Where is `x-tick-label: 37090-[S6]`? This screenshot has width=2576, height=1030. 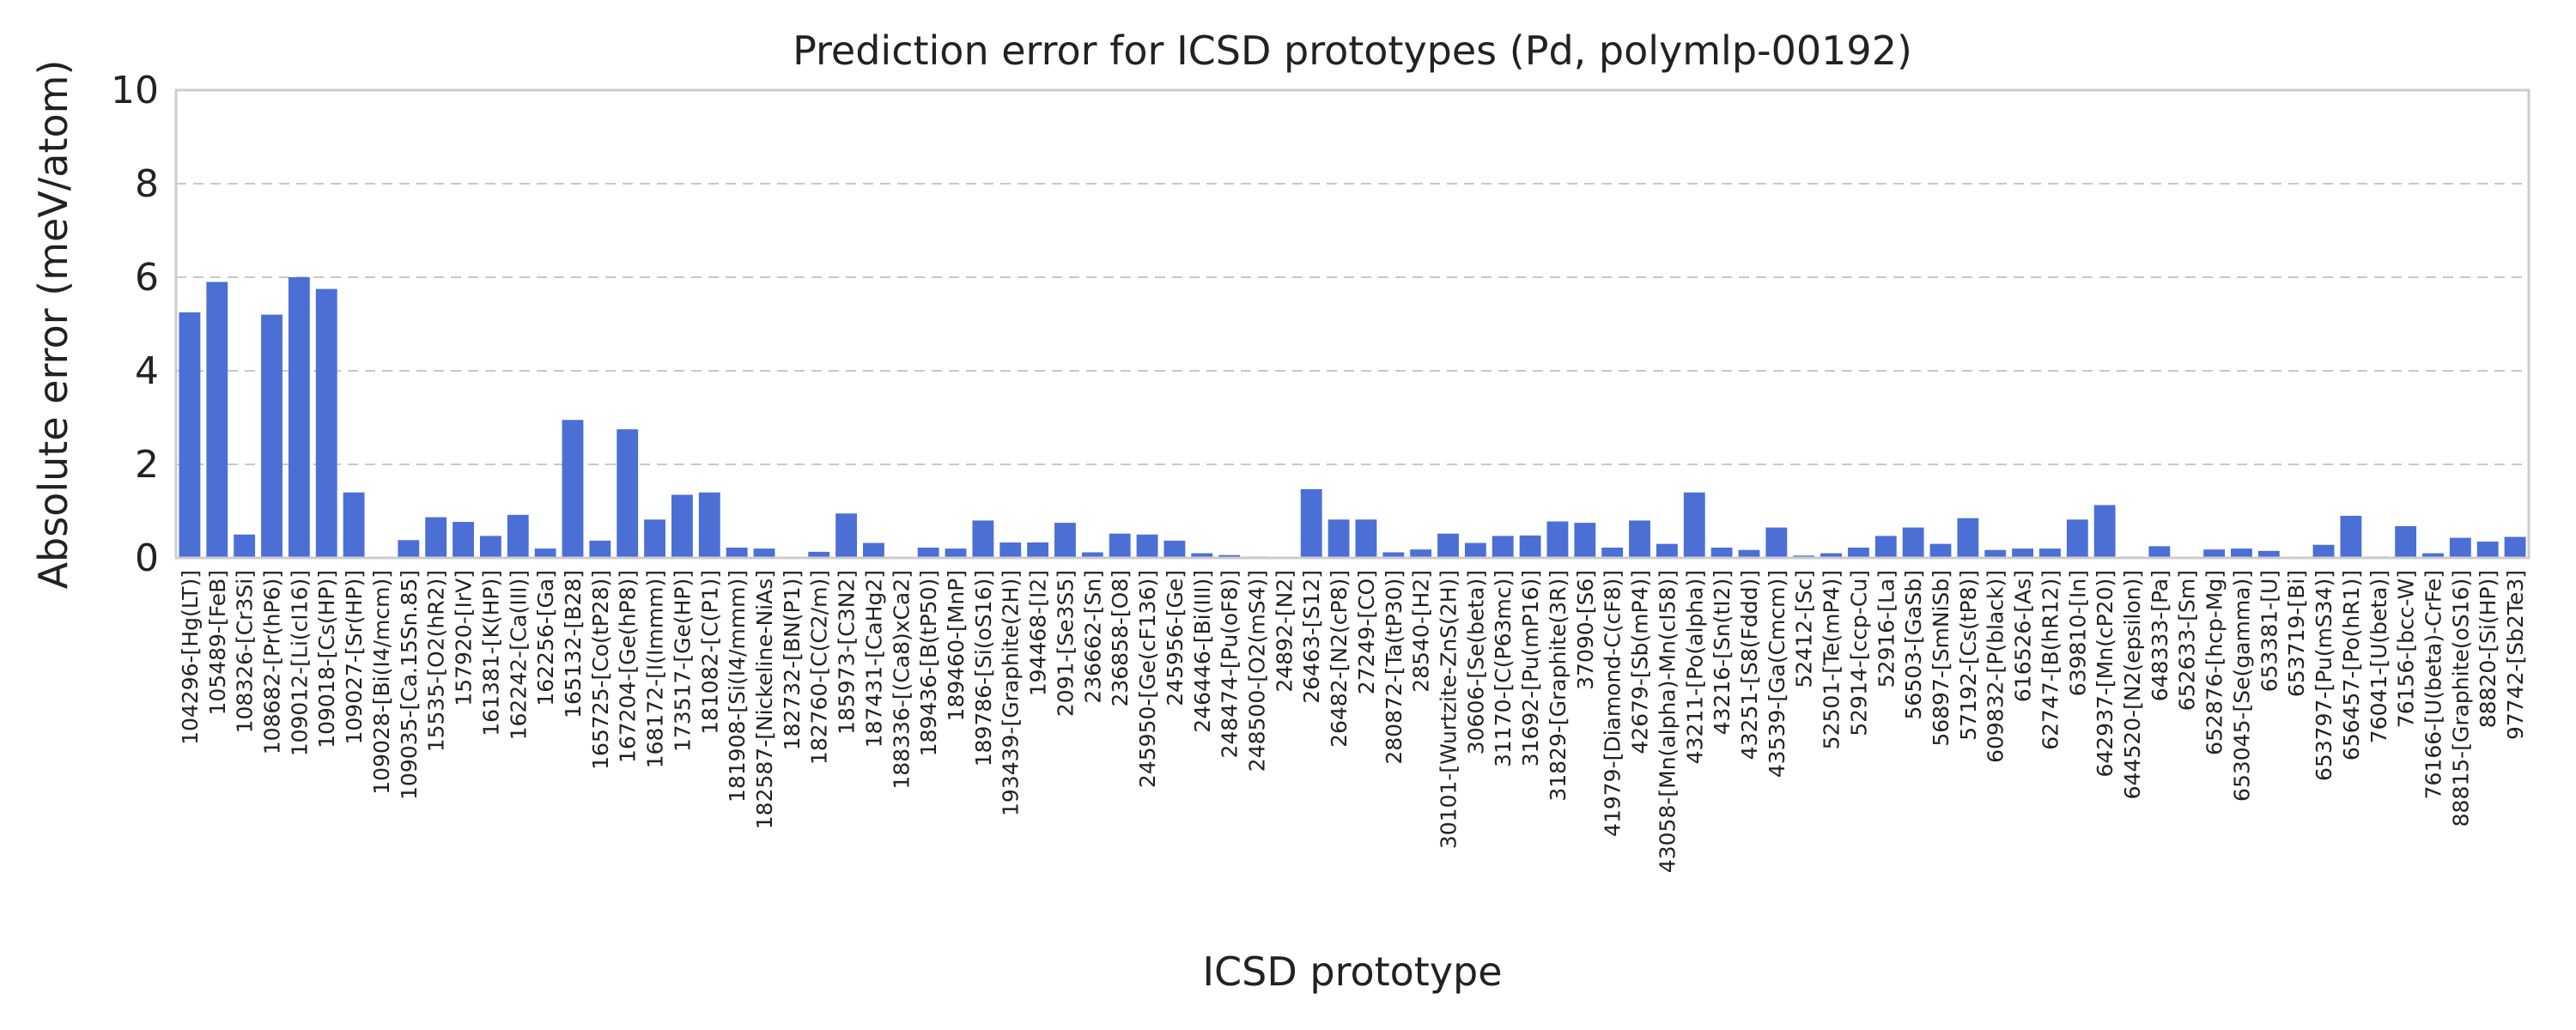 x-tick-label: 37090-[S6] is located at coordinates (1586, 630).